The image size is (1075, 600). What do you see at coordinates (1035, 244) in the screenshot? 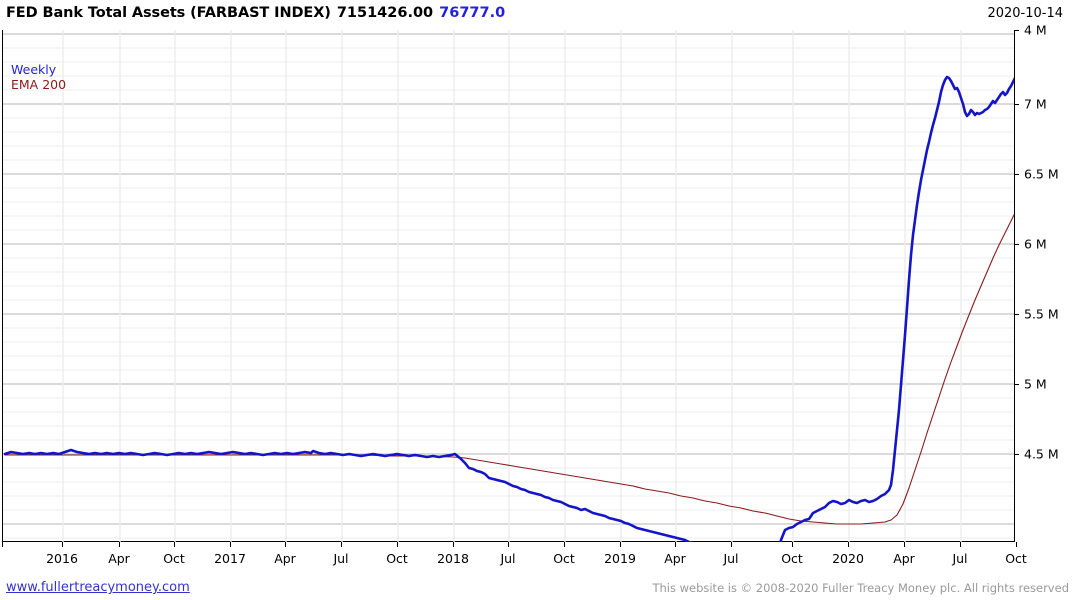
I see `y-axis-label: 6 M` at bounding box center [1035, 244].